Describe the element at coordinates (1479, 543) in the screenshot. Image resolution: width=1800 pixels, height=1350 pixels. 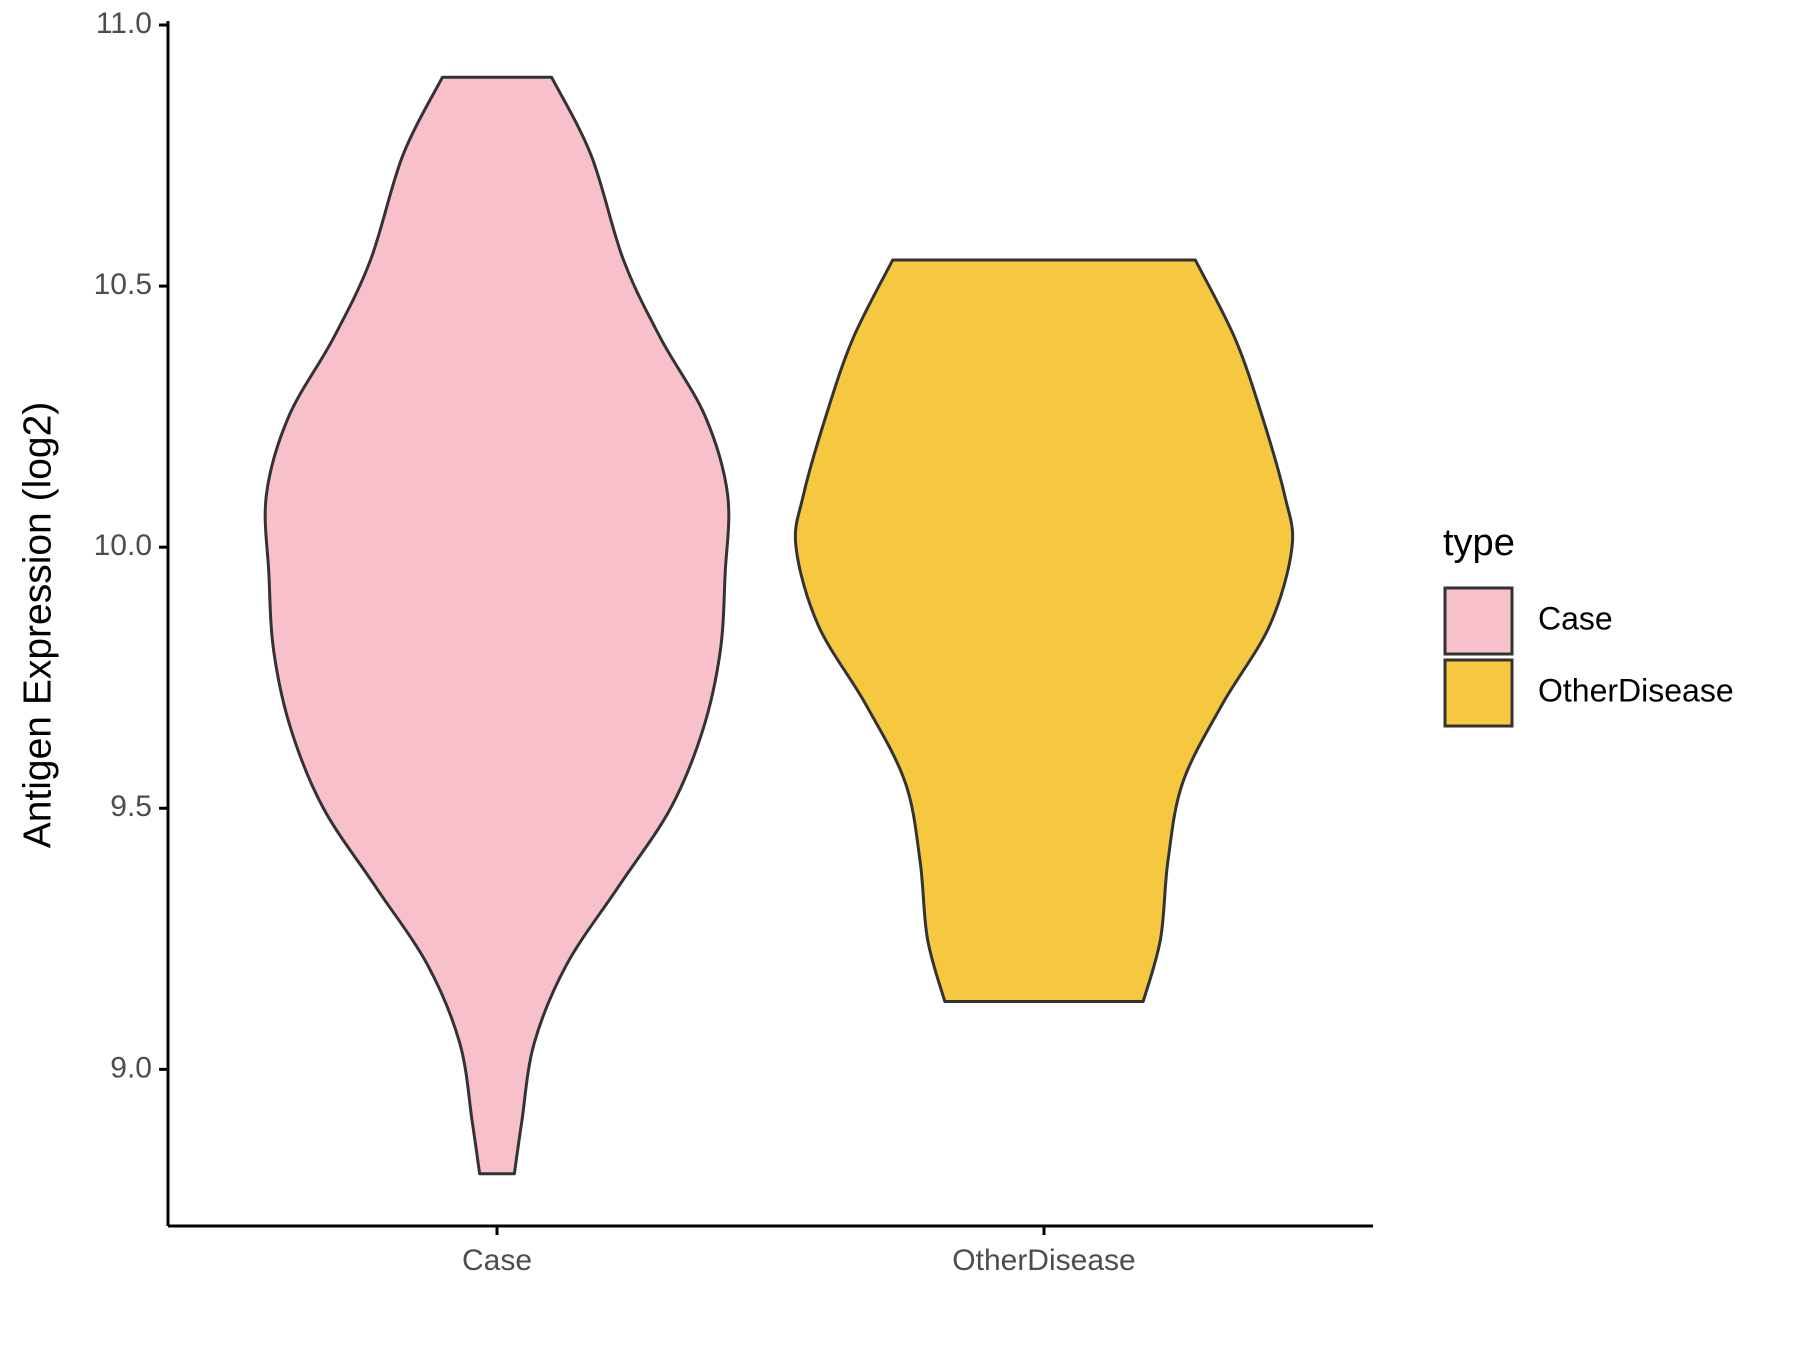
I see `legend-title: type` at that location.